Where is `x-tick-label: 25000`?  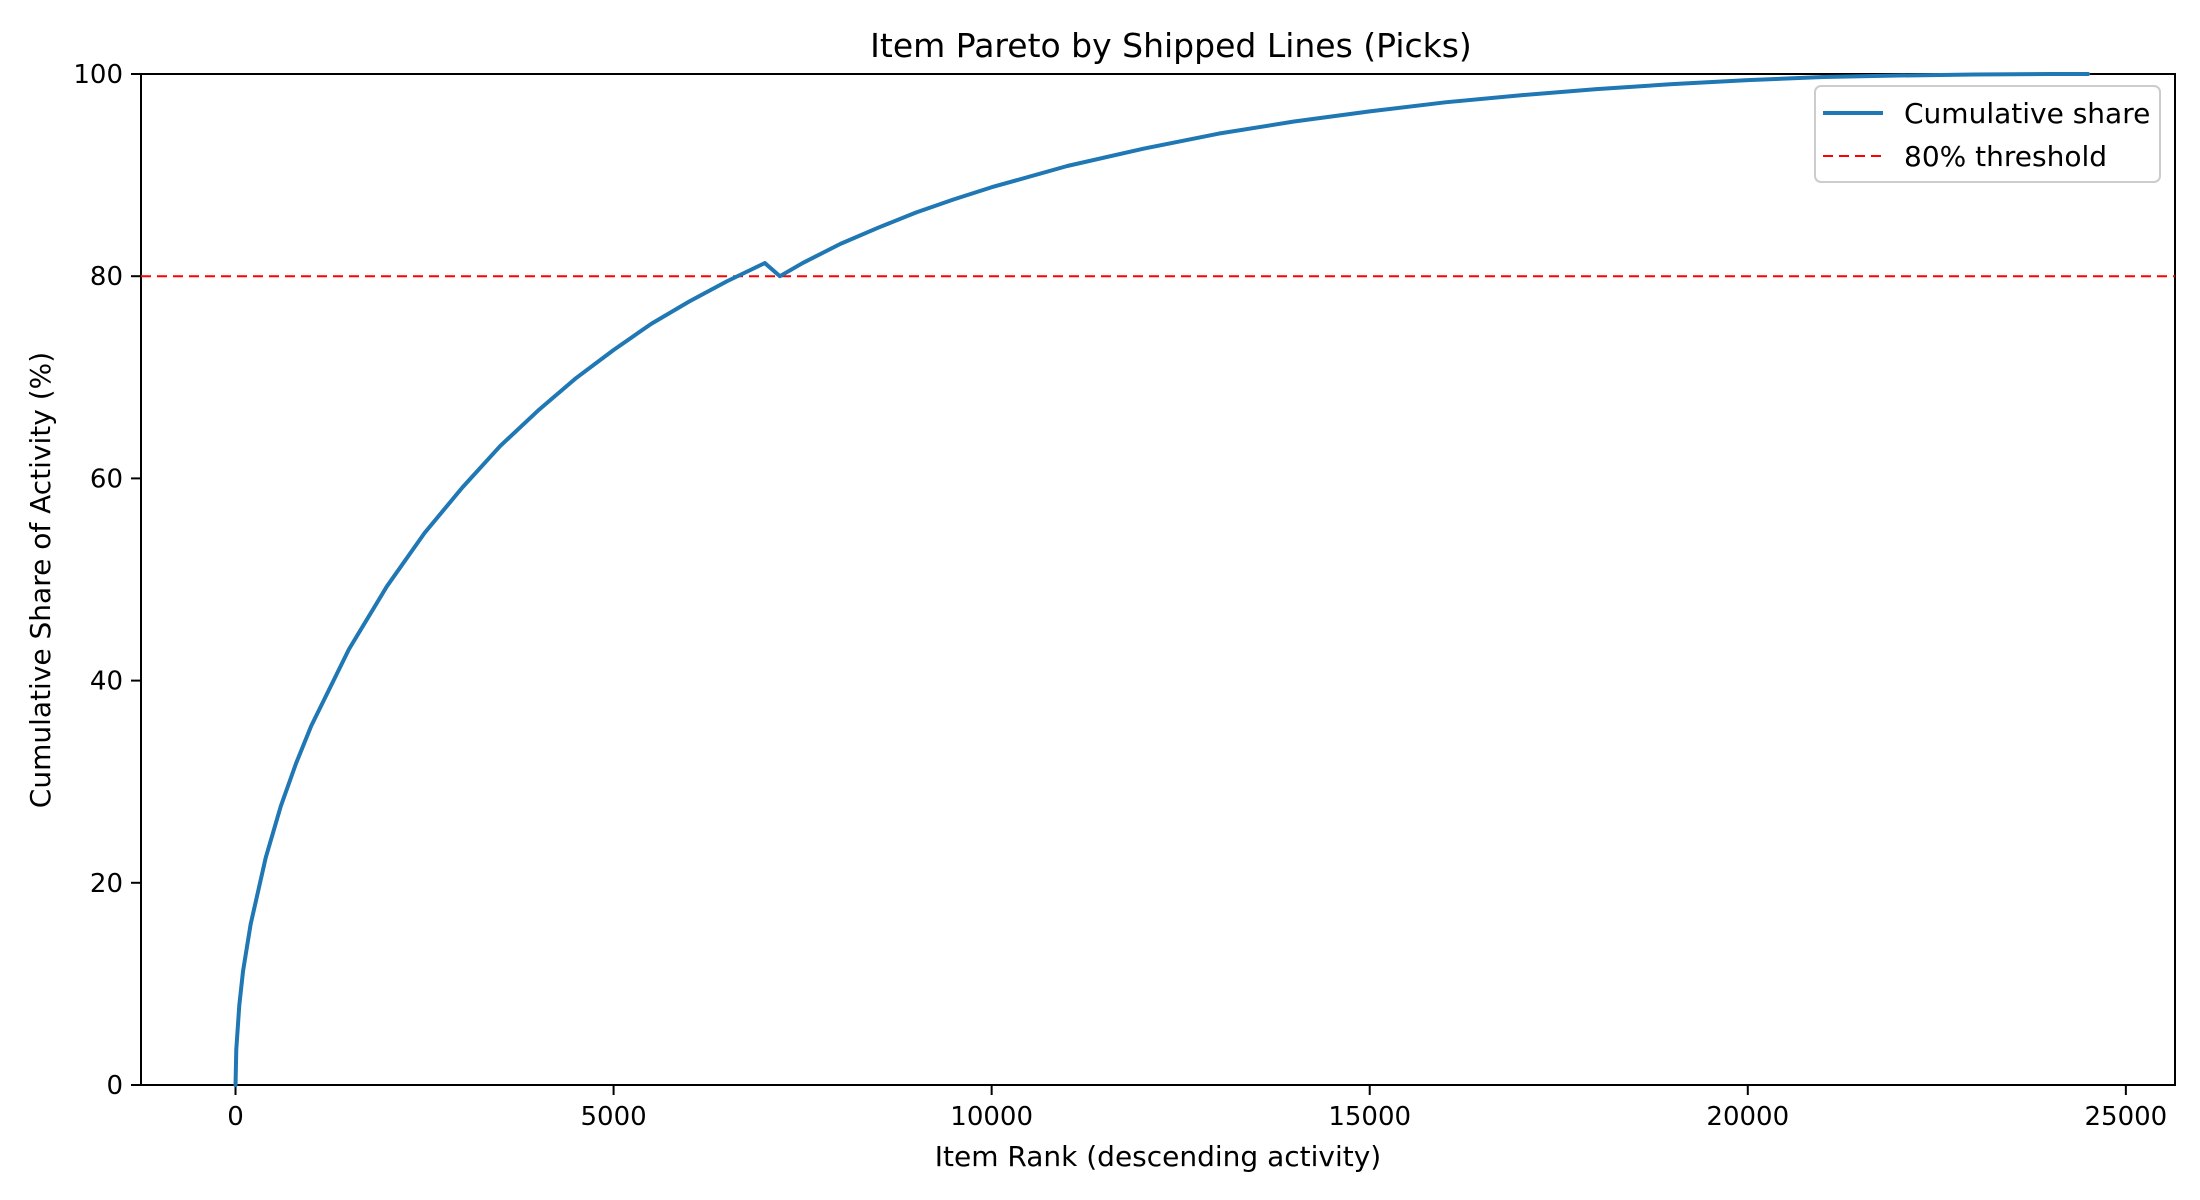
x-tick-label: 25000 is located at coordinates (2125, 1117).